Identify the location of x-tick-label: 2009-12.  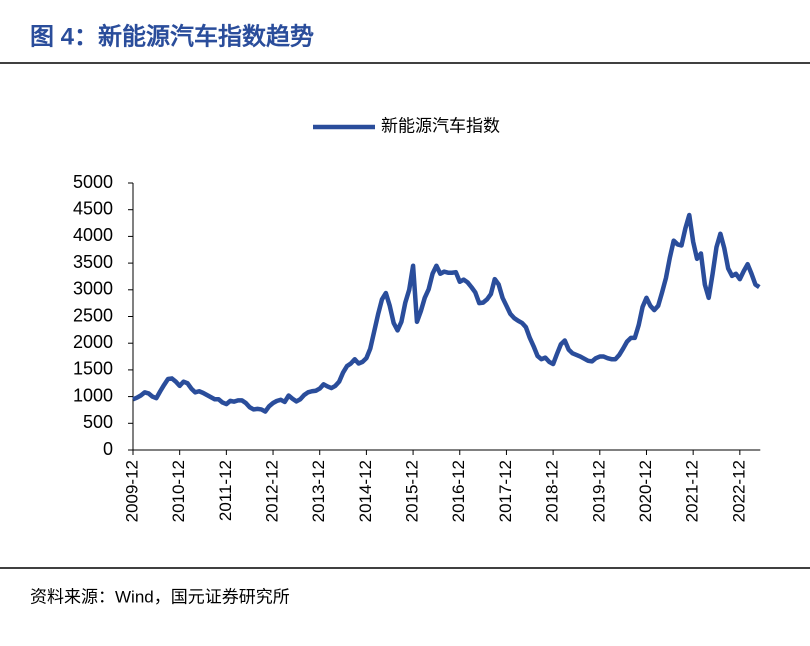
(131, 491).